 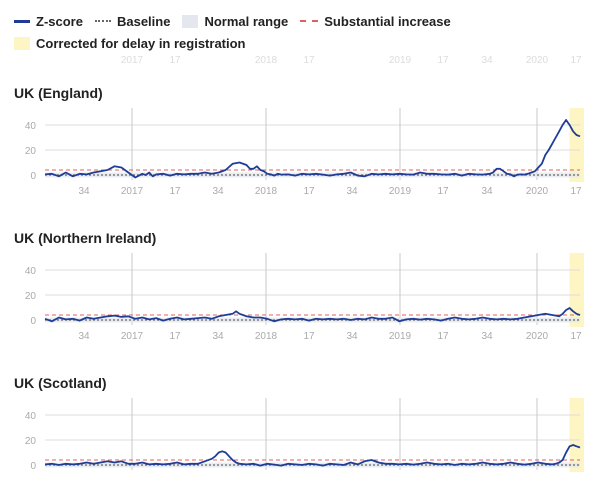 I want to click on legend-label-substantial-increase: Substantial increase, so click(x=387, y=21).